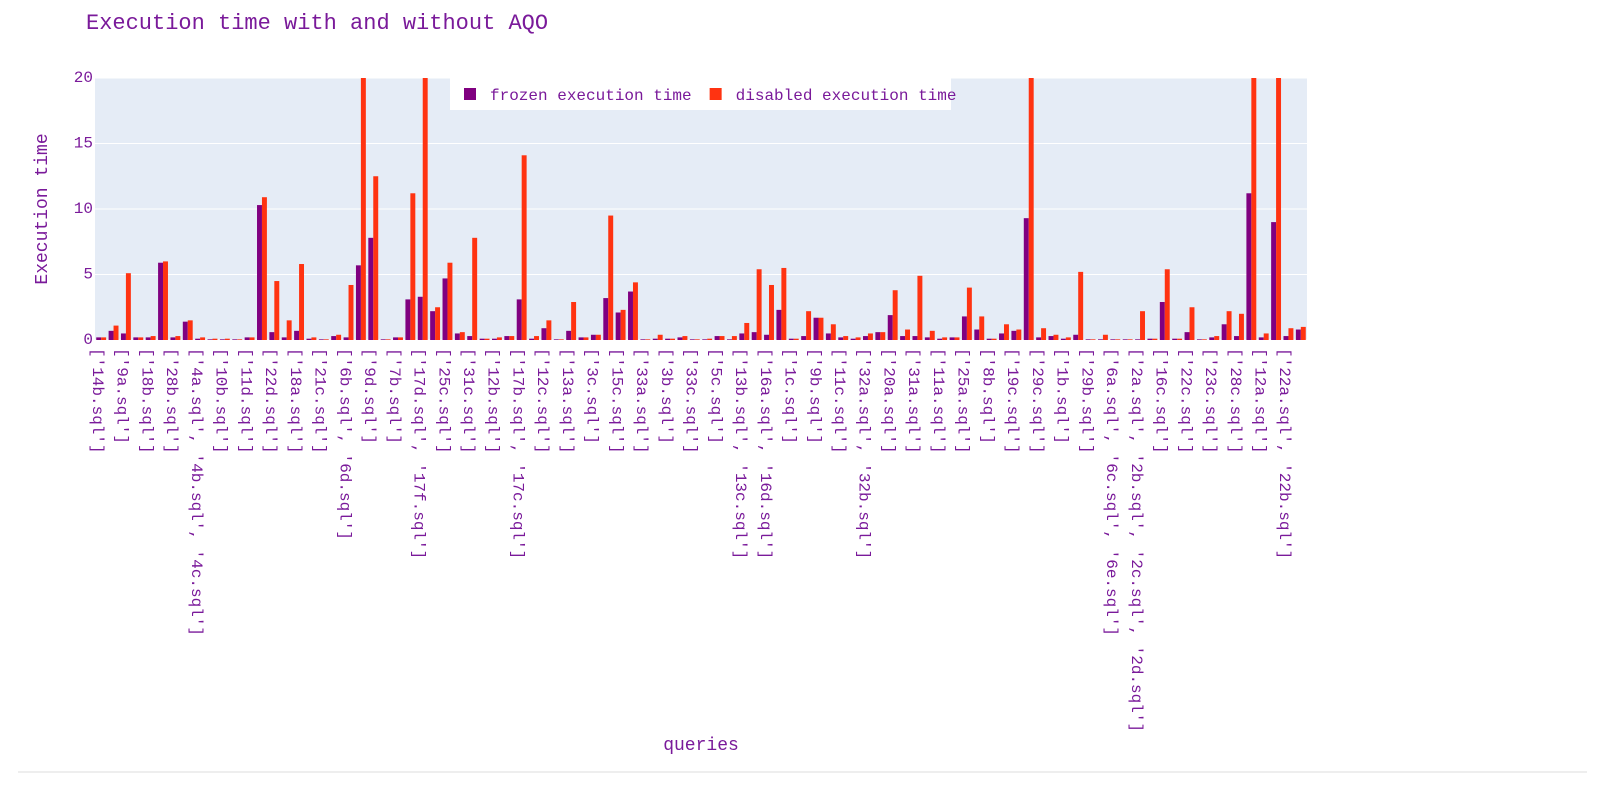 The width and height of the screenshot is (1605, 792). Describe the element at coordinates (701, 746) in the screenshot. I see `x-axis-title: queries` at that location.